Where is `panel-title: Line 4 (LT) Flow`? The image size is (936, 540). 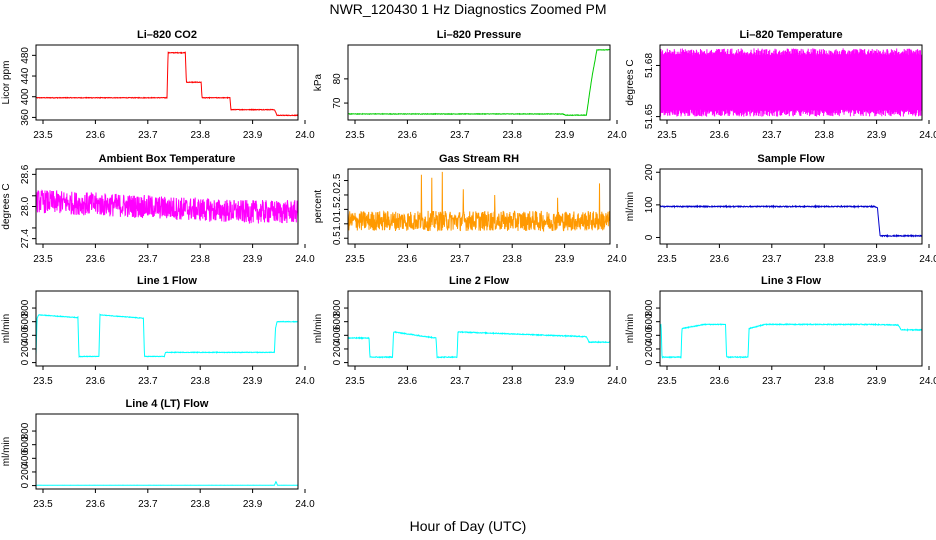
panel-title: Line 4 (LT) Flow is located at coordinates (167, 404).